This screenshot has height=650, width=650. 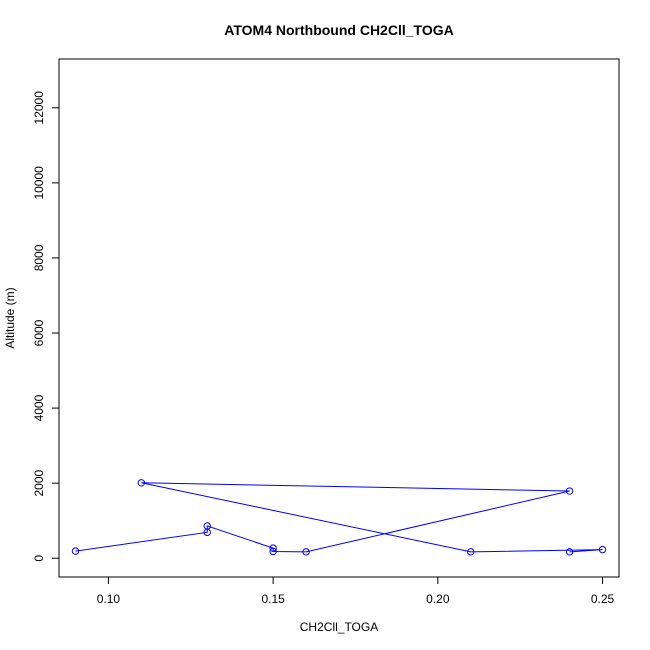 I want to click on y-tick-label: 4000, so click(x=39, y=407).